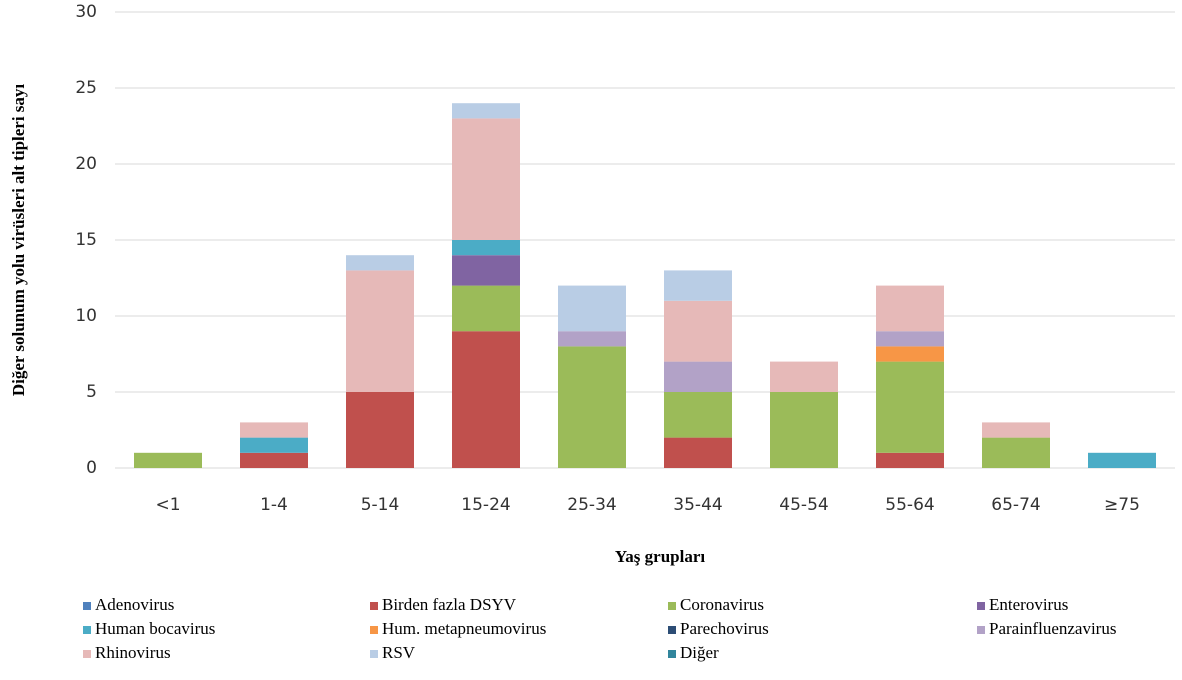 The height and width of the screenshot is (680, 1182). Describe the element at coordinates (167, 505) in the screenshot. I see `x-tick-label: <1` at that location.